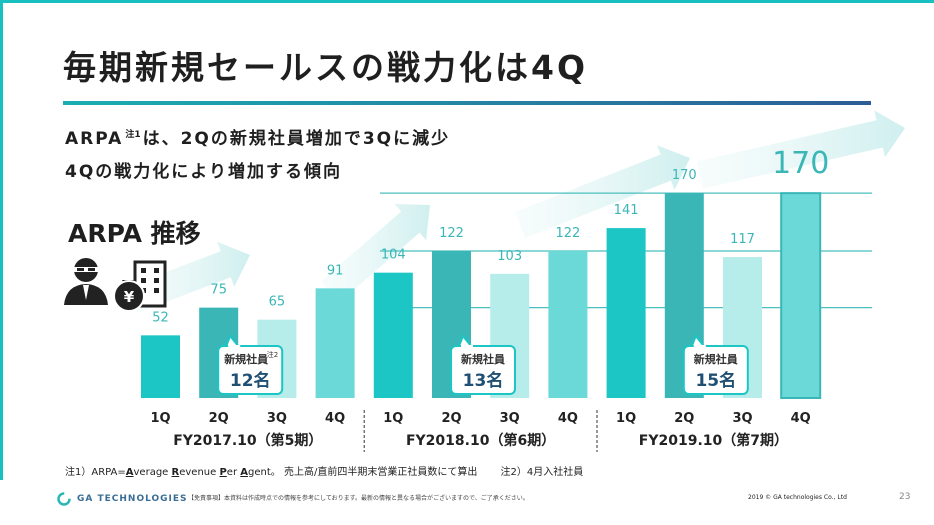 Image resolution: width=934 pixels, height=525 pixels. Describe the element at coordinates (567, 233) in the screenshot. I see `value-label-8: 122` at that location.